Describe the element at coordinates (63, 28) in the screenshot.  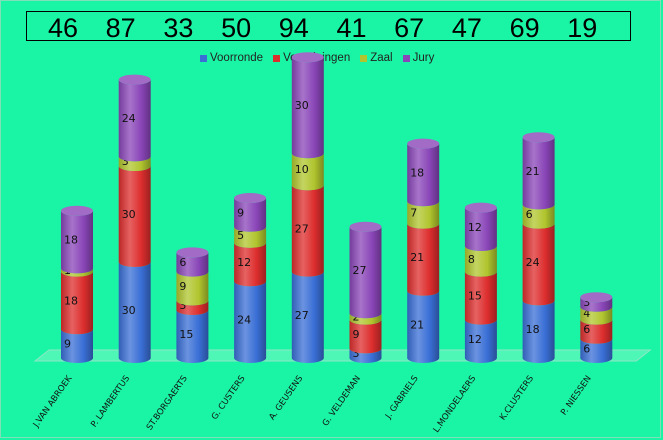
I see `total-value: 46` at that location.